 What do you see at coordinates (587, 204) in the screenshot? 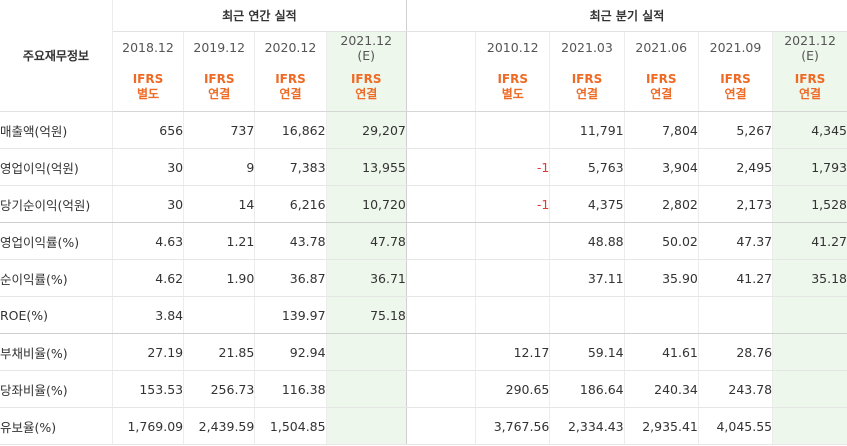
I see `quarter-value-cell: 4,375` at bounding box center [587, 204].